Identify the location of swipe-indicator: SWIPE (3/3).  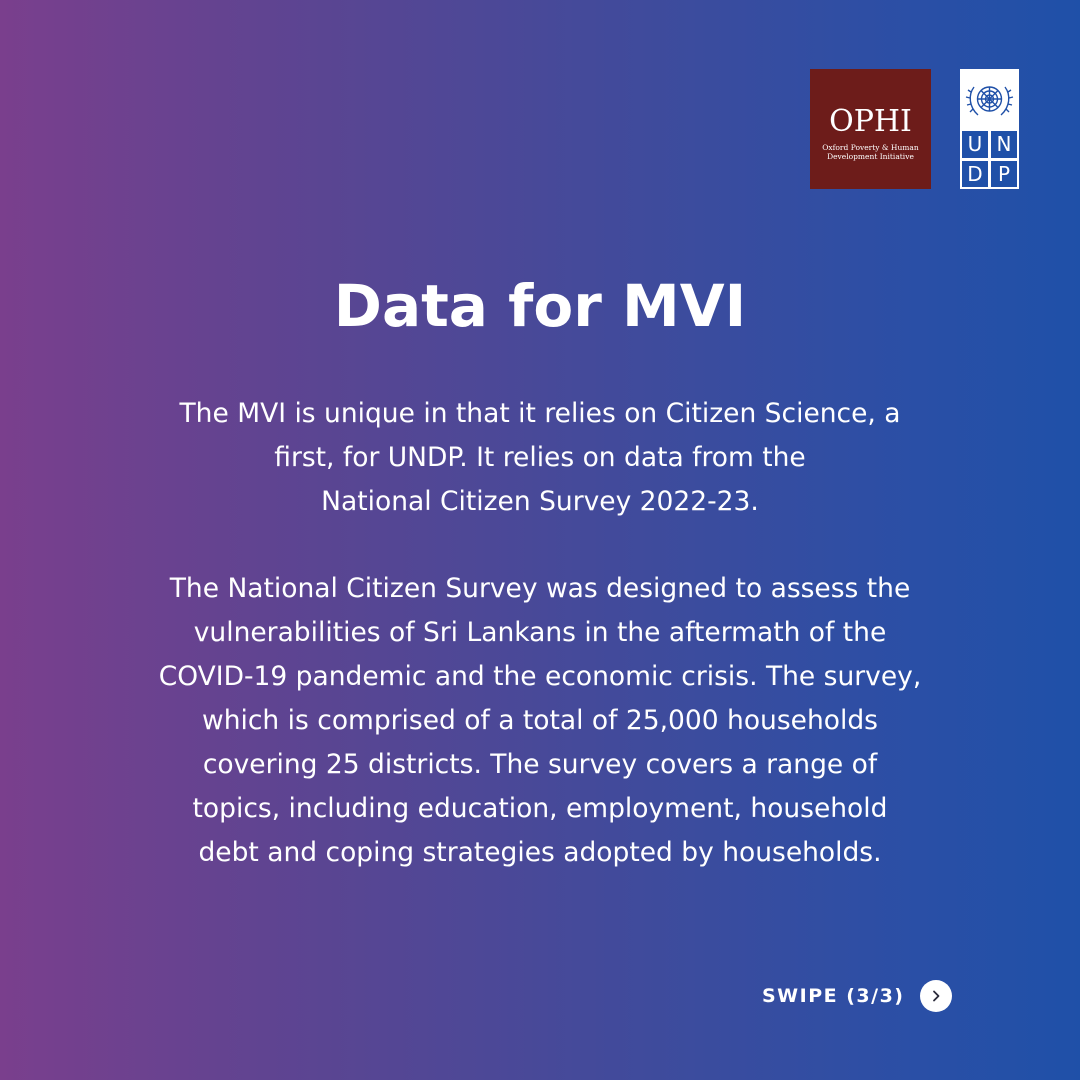
(857, 996).